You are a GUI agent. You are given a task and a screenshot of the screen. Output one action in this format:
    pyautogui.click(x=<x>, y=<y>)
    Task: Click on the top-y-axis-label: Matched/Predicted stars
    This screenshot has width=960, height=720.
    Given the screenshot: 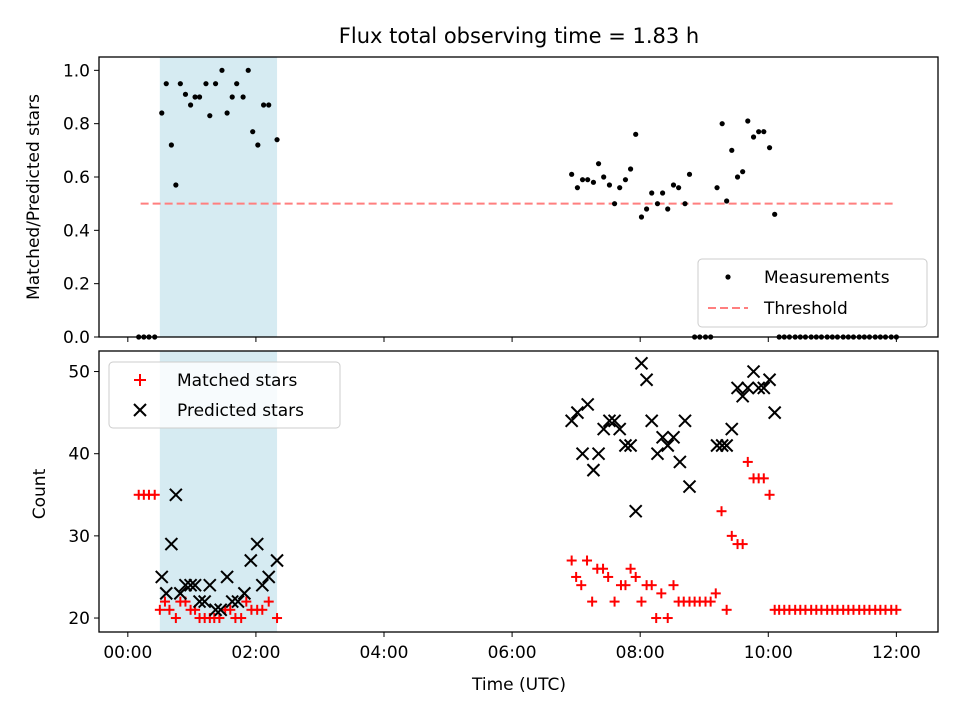 What is the action you would take?
    pyautogui.click(x=34, y=197)
    